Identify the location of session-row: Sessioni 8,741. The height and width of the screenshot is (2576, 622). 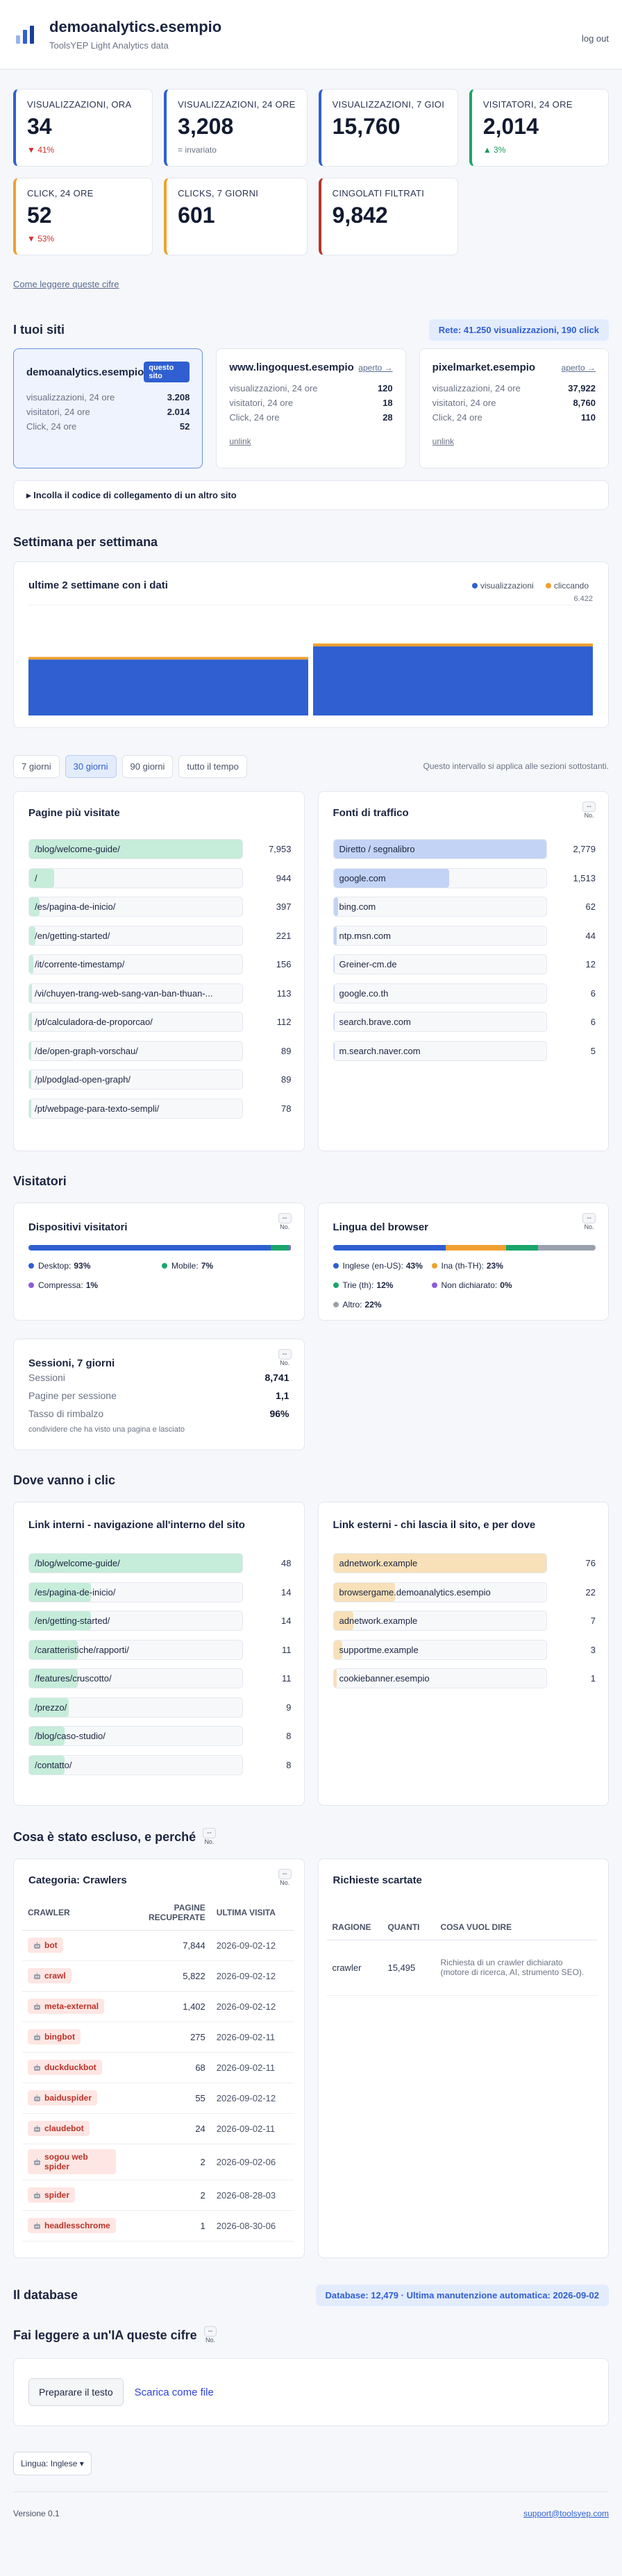
(158, 1377).